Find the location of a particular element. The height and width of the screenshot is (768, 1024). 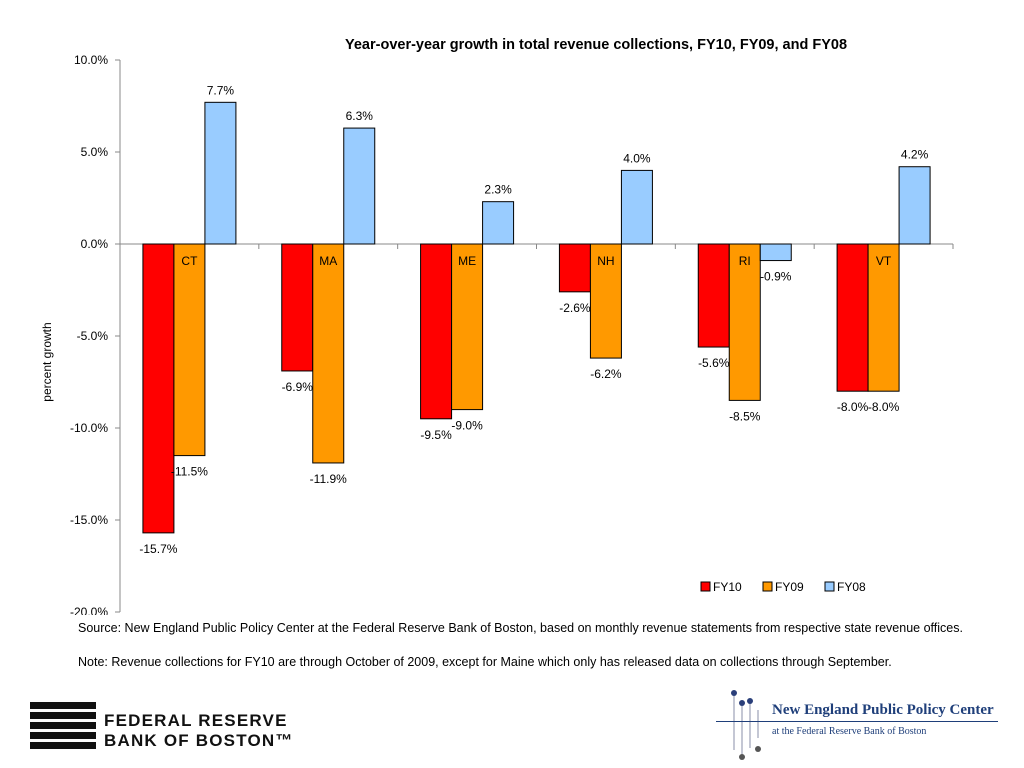

y-tick-label: -20.0% is located at coordinates (89, 610).